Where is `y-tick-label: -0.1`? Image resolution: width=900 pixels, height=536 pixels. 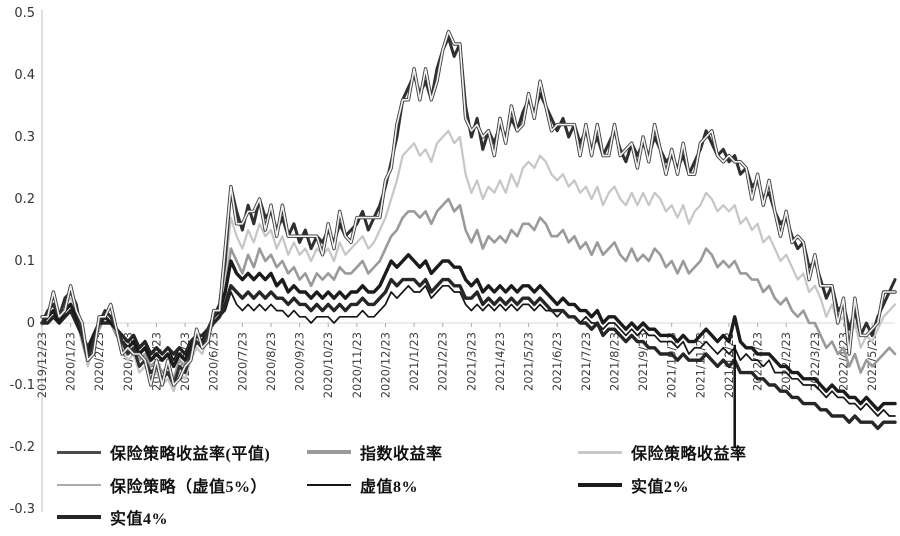 y-tick-label: -0.1 is located at coordinates (22, 385).